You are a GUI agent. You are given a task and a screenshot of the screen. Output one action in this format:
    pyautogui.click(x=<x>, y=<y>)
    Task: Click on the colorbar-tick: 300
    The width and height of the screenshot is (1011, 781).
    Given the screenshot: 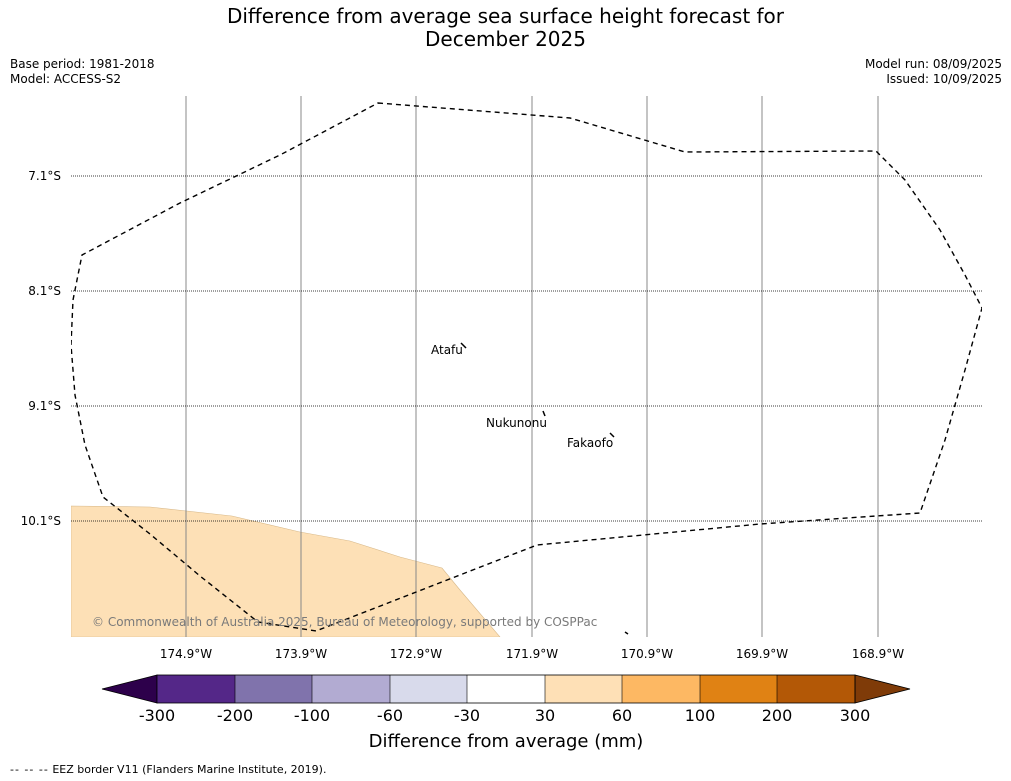 What is the action you would take?
    pyautogui.click(x=855, y=715)
    